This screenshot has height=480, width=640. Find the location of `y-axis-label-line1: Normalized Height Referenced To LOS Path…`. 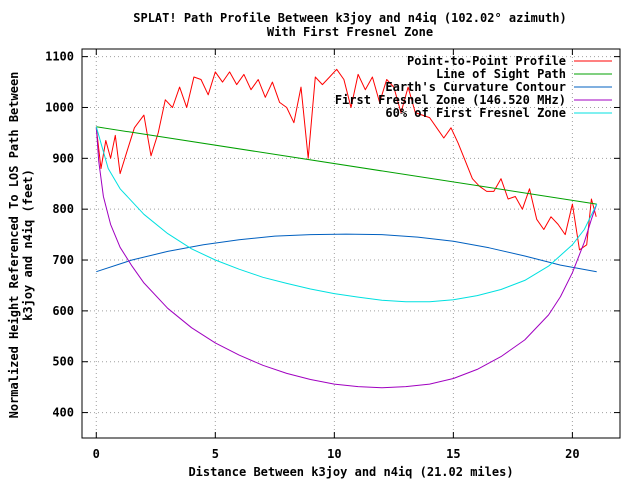

y-axis-label-line1: Normalized Height Referenced To LOS Path… is located at coordinates (14, 245).